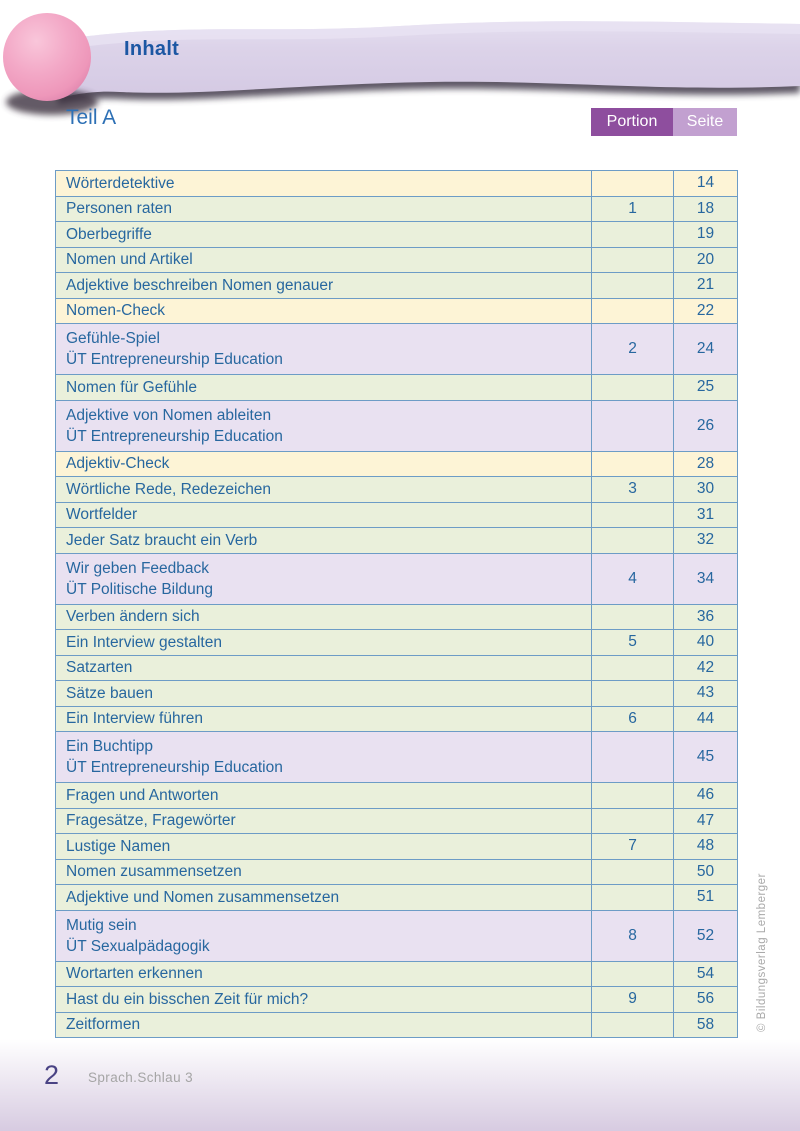  What do you see at coordinates (401, 64) in the screenshot?
I see `banner-ribbon-graphic` at bounding box center [401, 64].